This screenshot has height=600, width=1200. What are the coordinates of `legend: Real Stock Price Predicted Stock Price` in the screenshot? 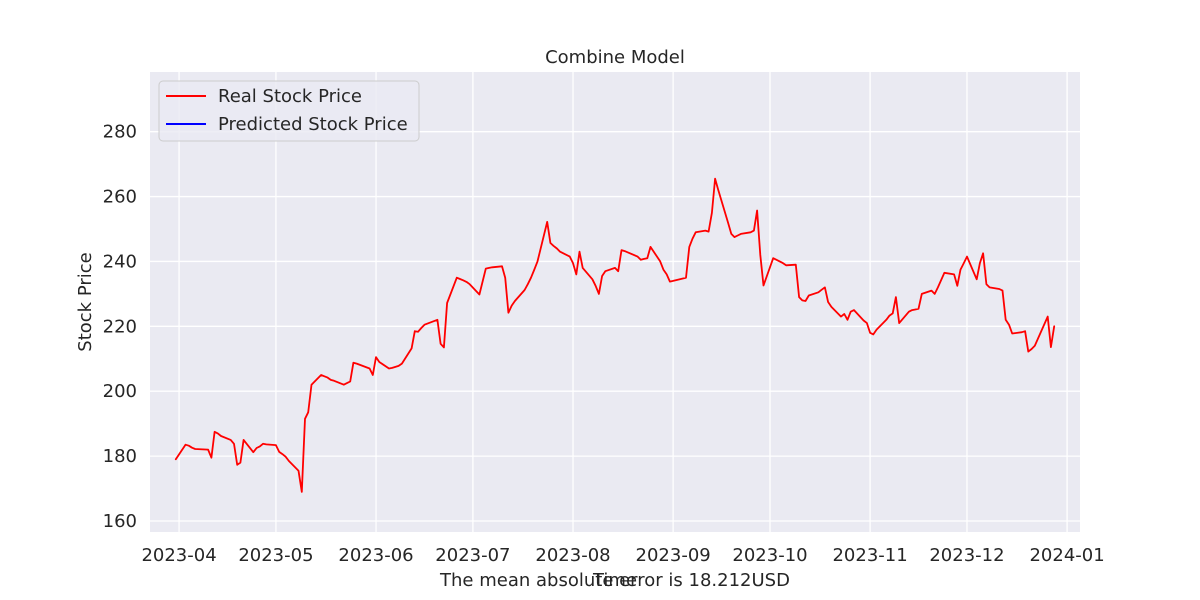 It's located at (289, 111).